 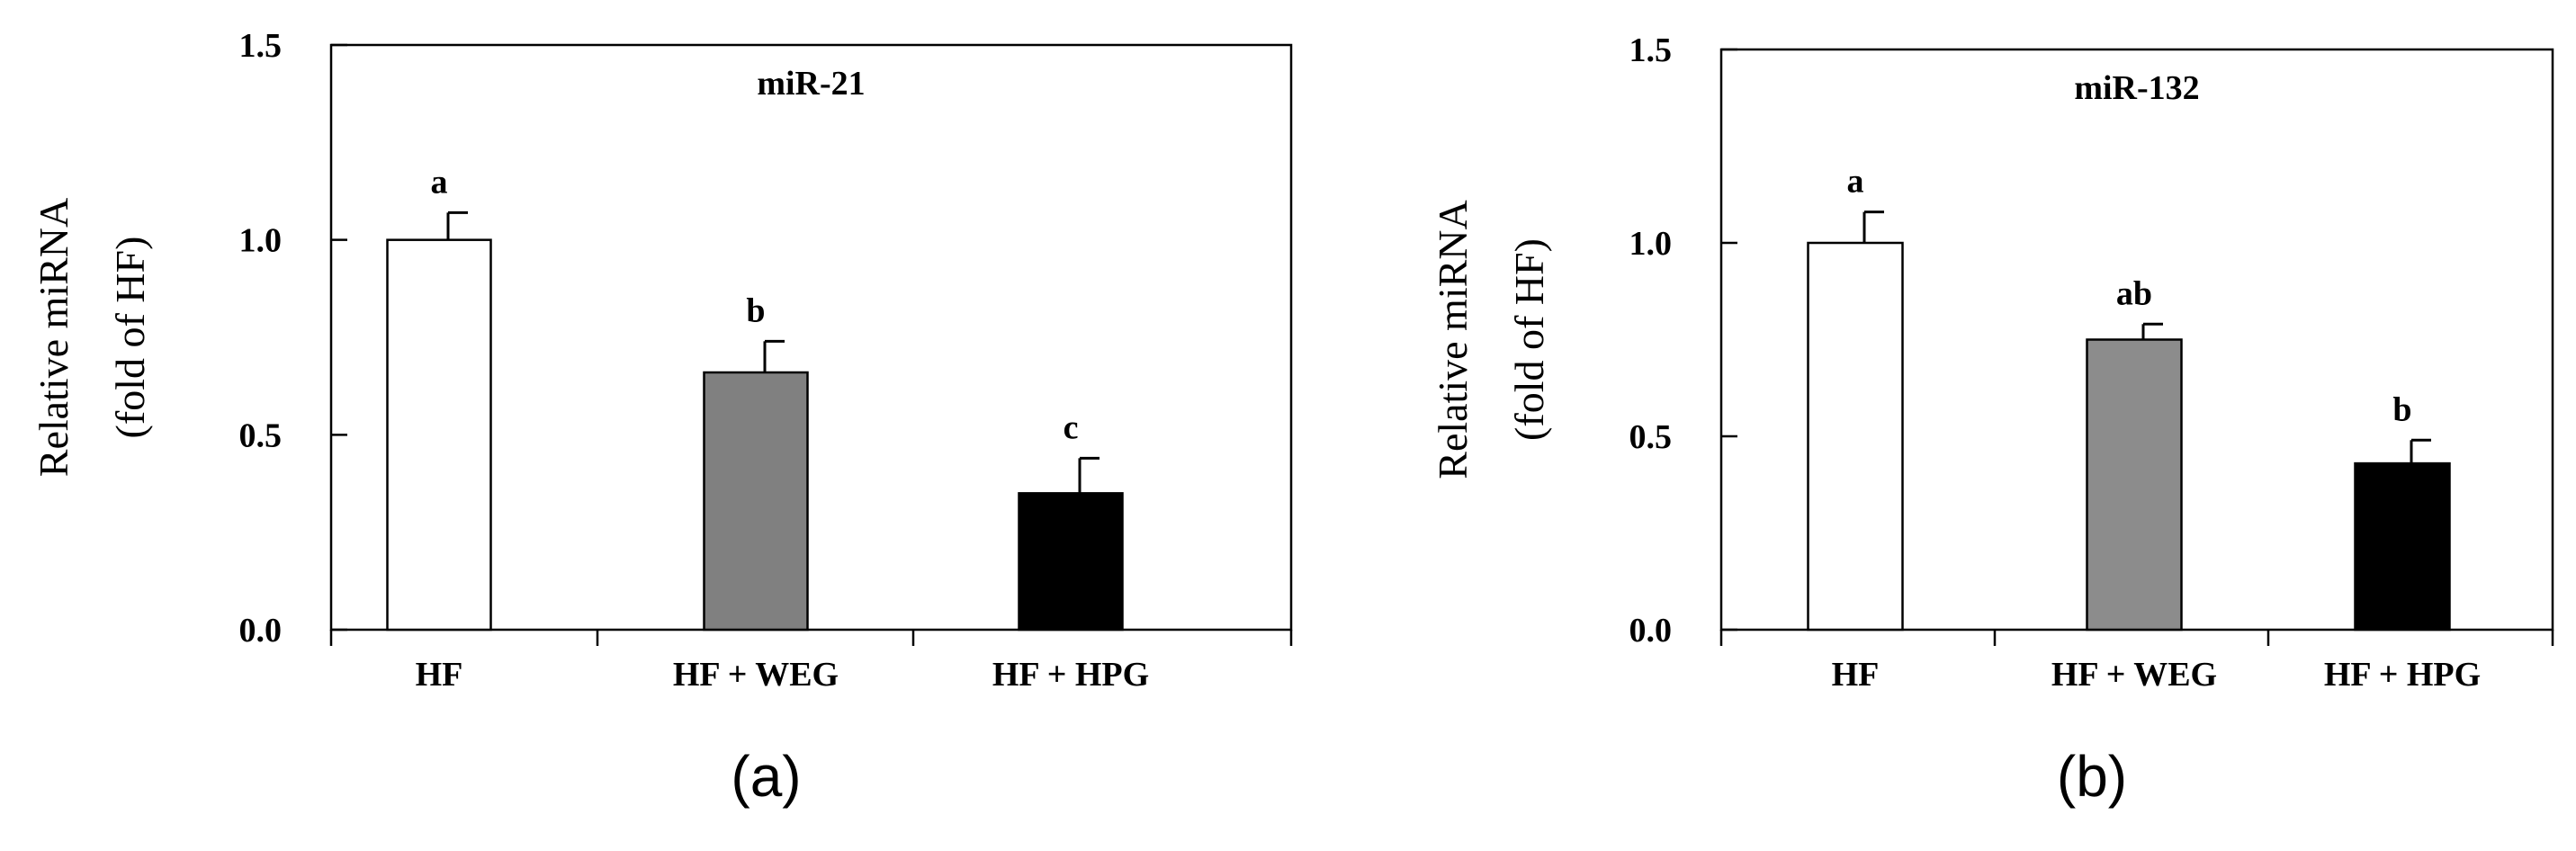 I want to click on chart-title: miR-132, so click(x=2136, y=88).